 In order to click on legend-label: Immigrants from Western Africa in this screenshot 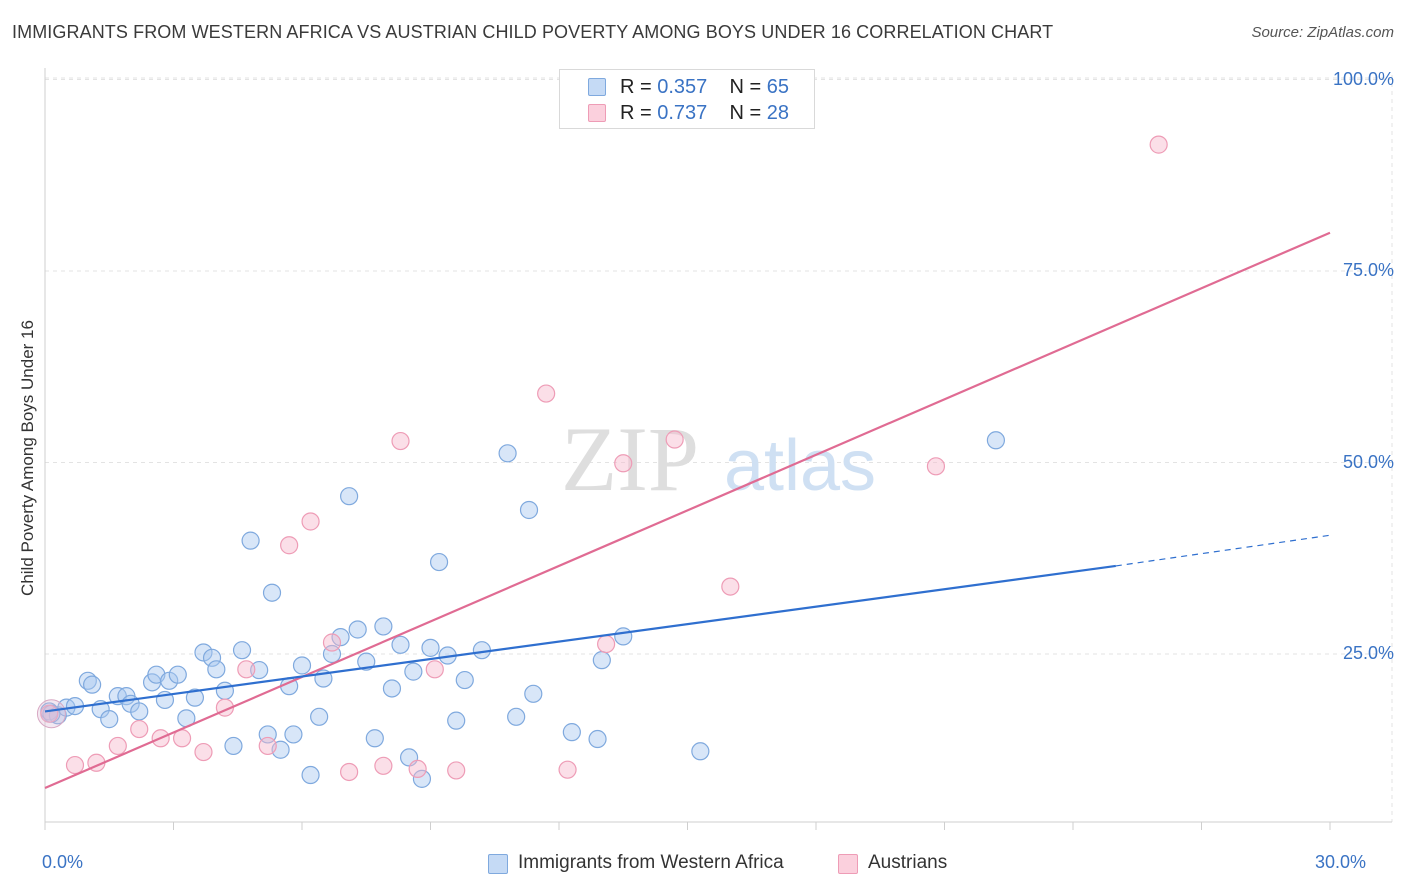, I will do `click(651, 862)`.